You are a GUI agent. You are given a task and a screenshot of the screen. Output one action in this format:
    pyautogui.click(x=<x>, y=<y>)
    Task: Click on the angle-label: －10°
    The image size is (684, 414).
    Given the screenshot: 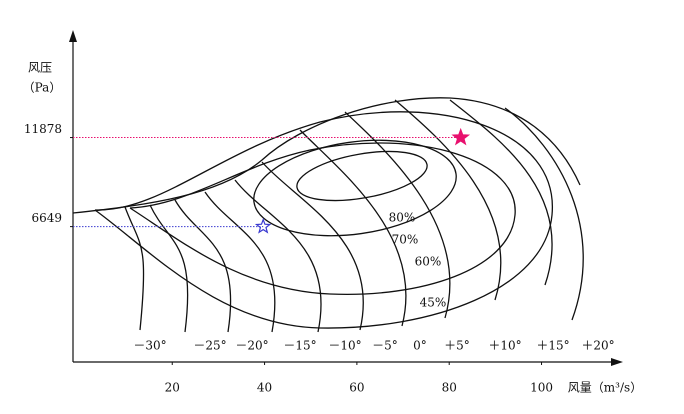 What is the action you would take?
    pyautogui.click(x=344, y=346)
    